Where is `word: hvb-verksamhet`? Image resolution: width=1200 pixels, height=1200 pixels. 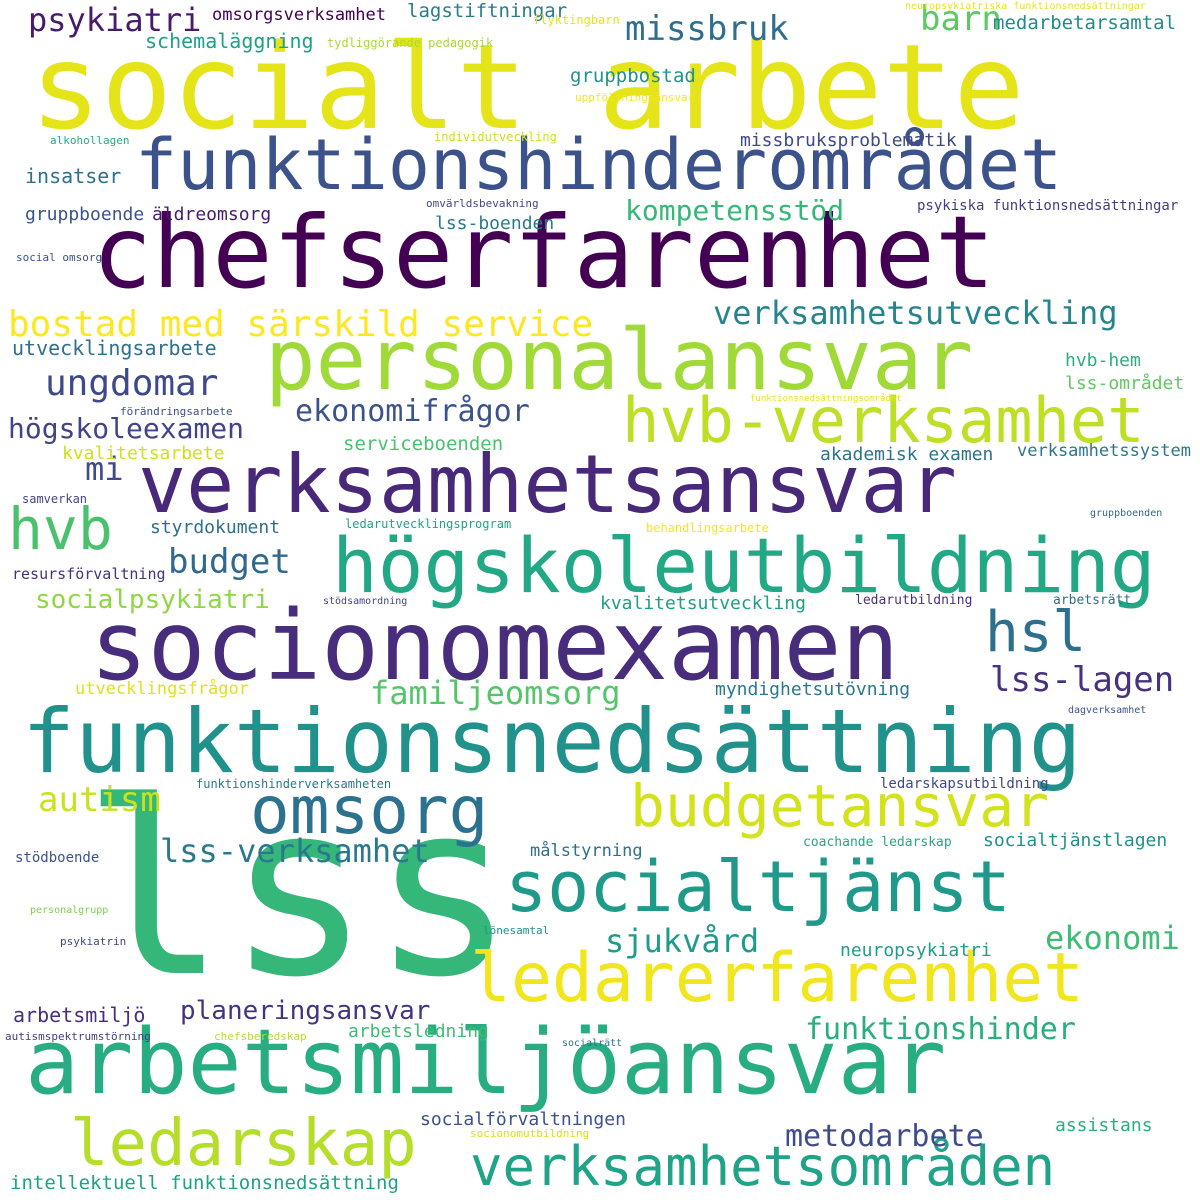
word: hvb-verksamhet is located at coordinates (883, 420).